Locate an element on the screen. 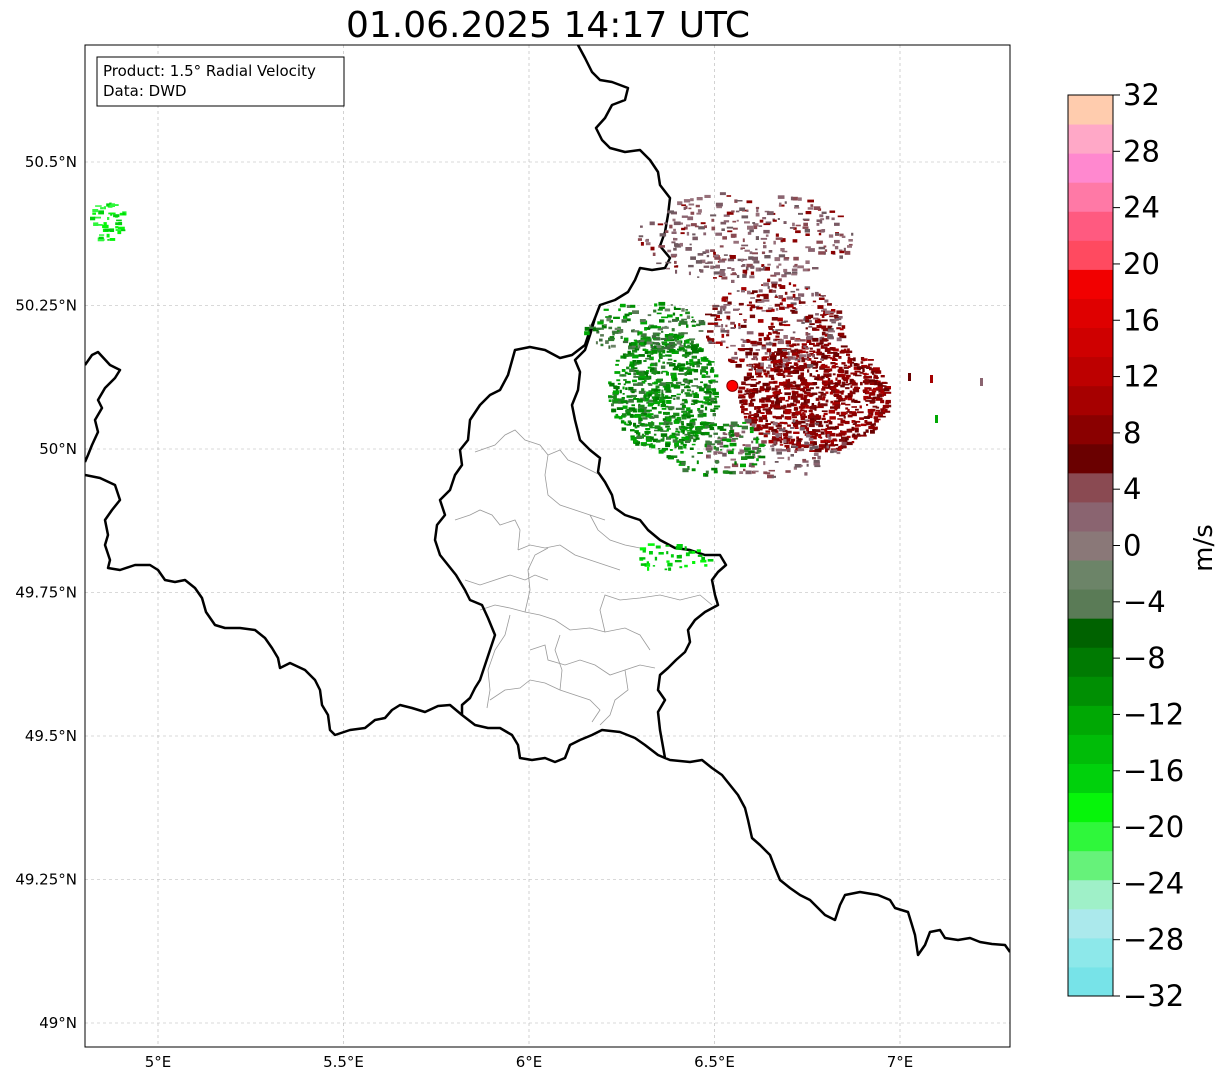 The image size is (1225, 1085). colorbar-segment is located at coordinates (1090, 604).